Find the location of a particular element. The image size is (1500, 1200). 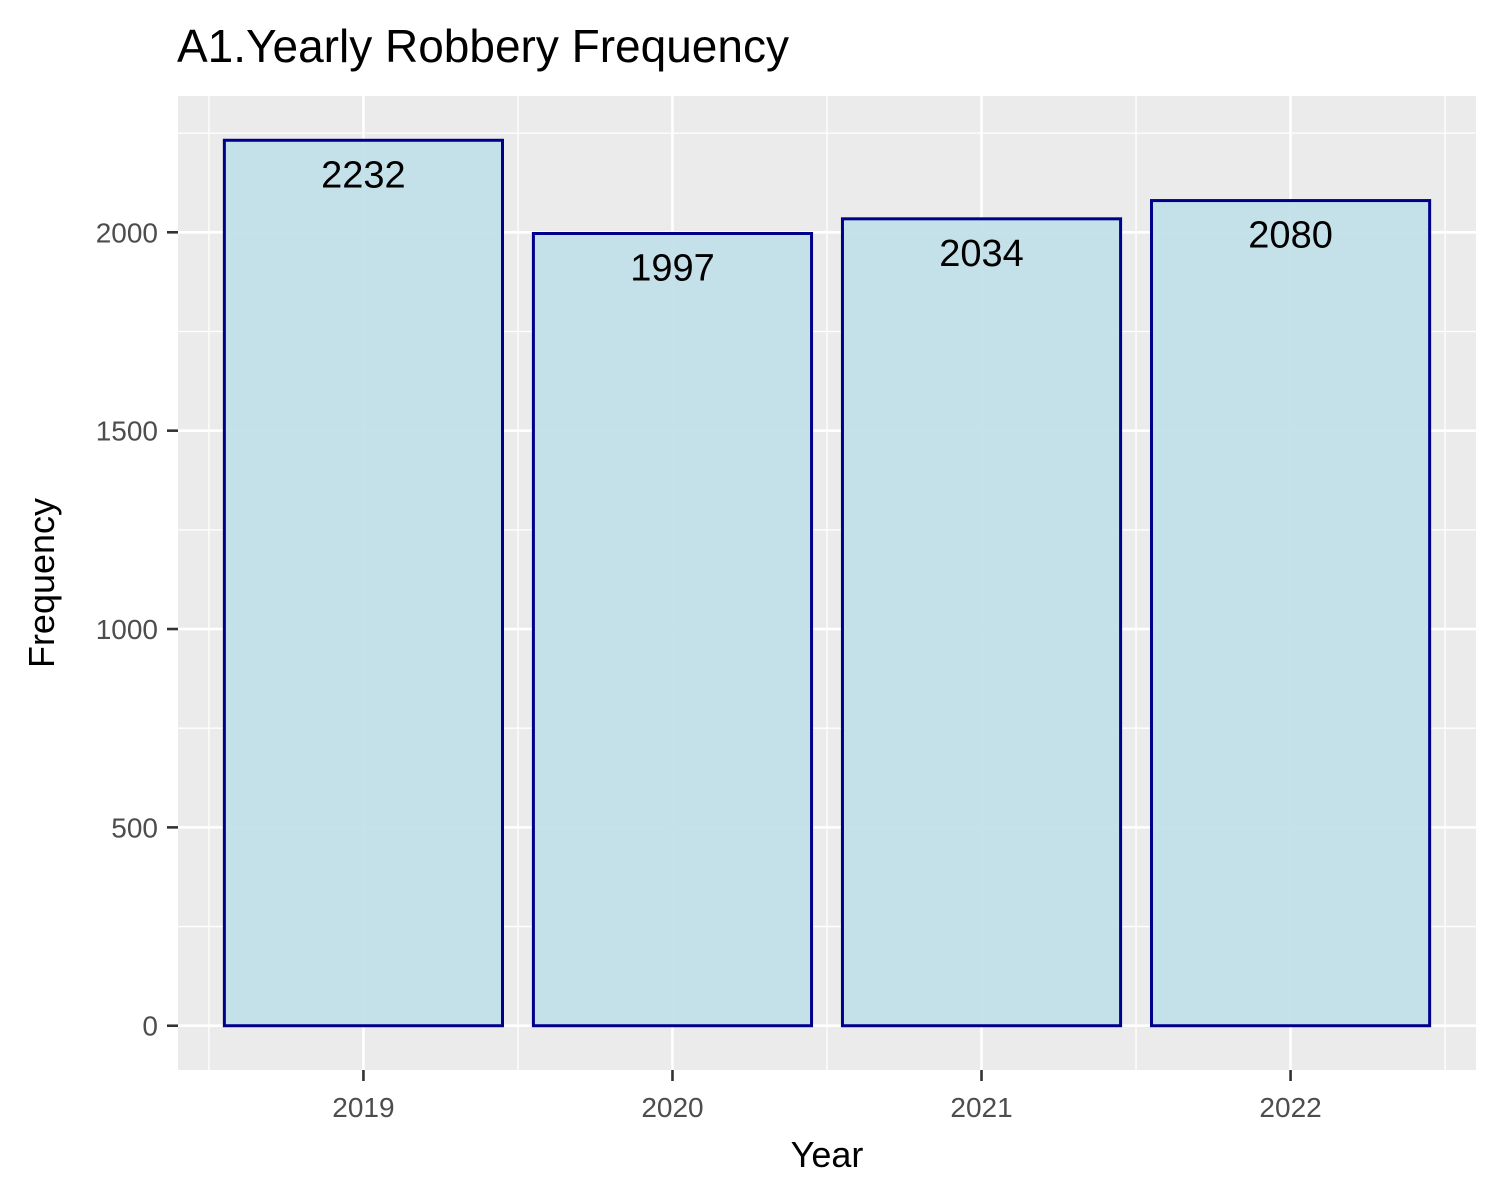

y-tick-label: 500 is located at coordinates (134, 827).